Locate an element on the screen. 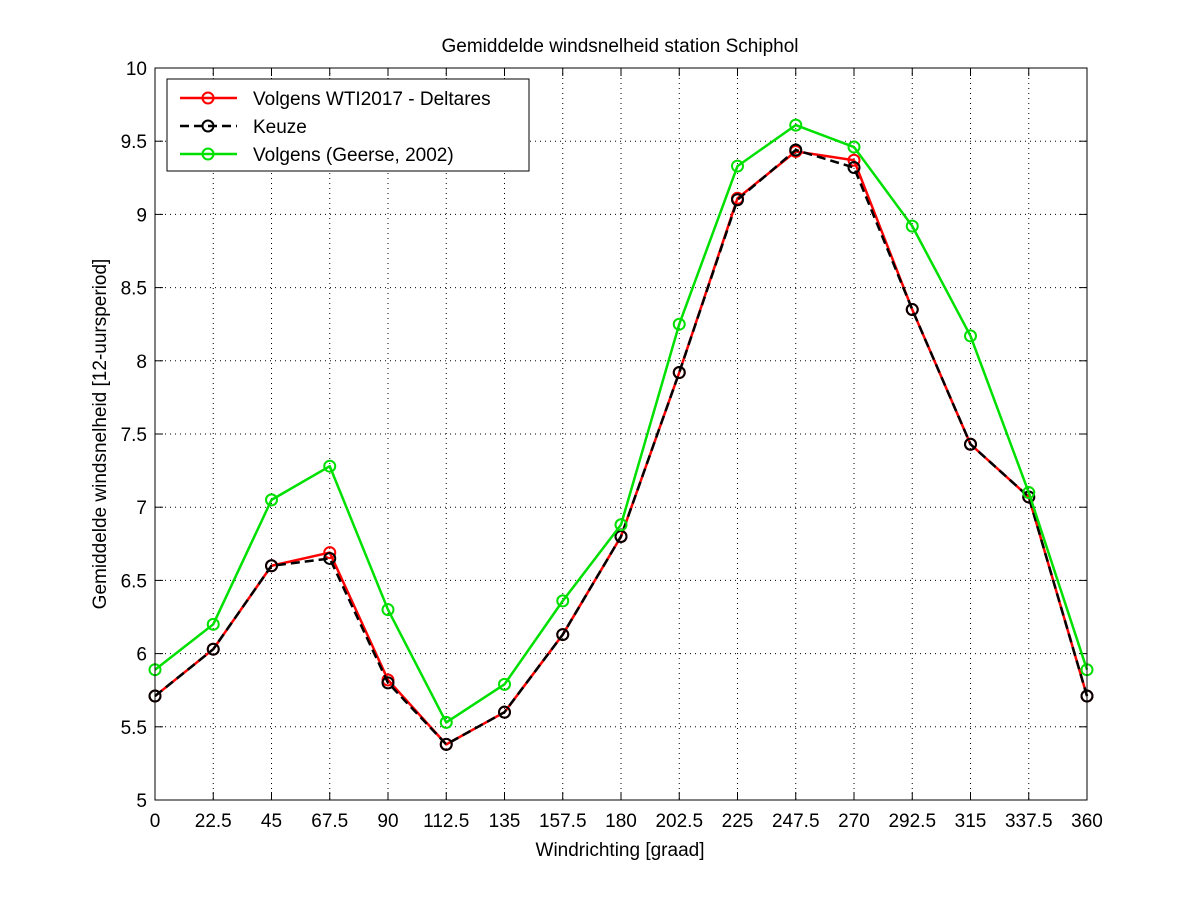 The width and height of the screenshot is (1200, 900). y-tick-label: 5 is located at coordinates (141, 801).